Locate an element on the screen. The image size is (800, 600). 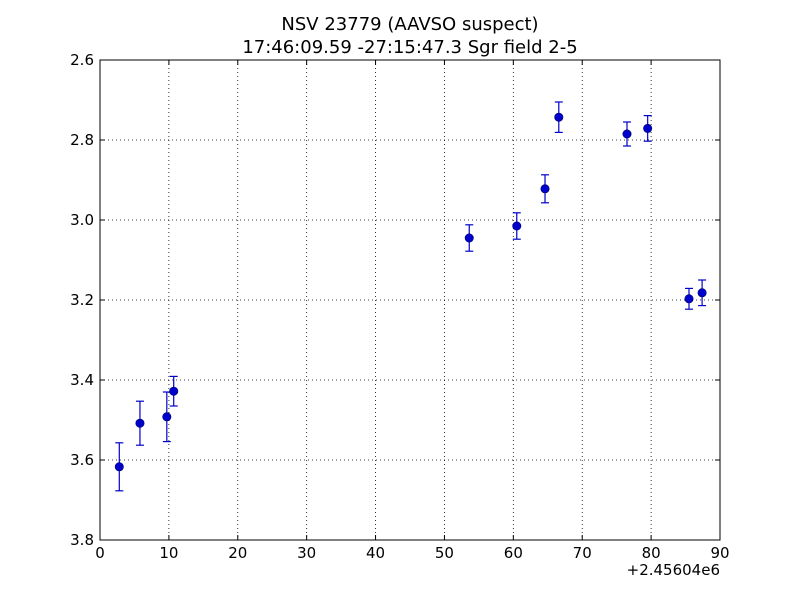
x-tick-label: 50 is located at coordinates (444, 553).